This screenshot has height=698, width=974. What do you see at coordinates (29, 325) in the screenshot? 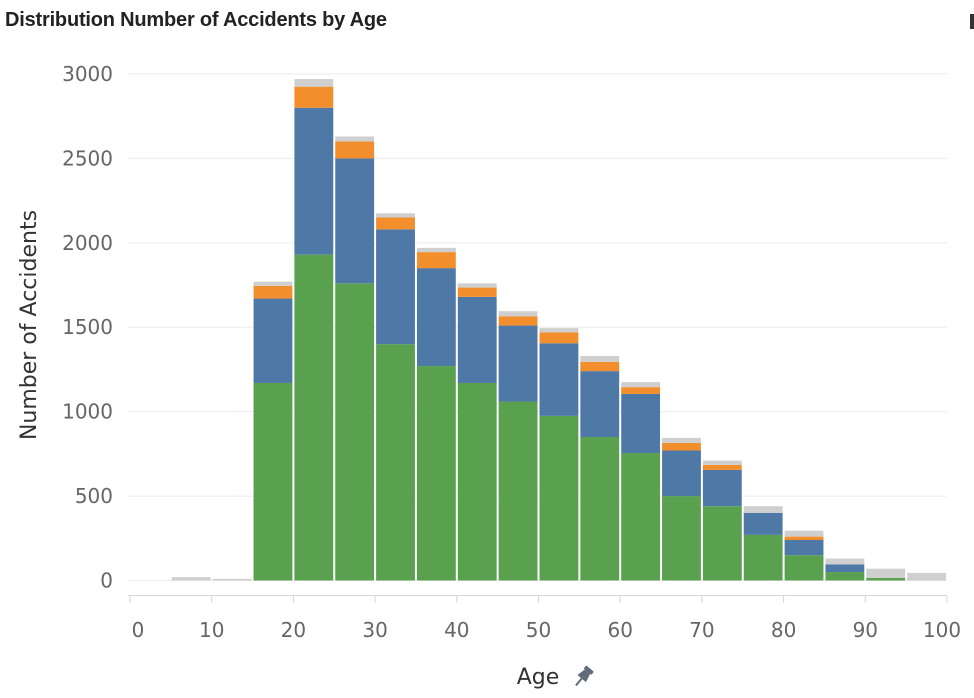
I see `y-axis-label: Number of Accidents` at bounding box center [29, 325].